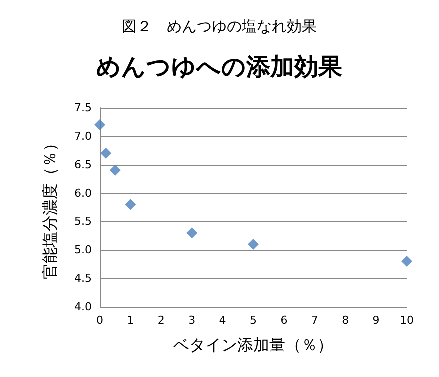  What do you see at coordinates (346, 320) in the screenshot?
I see `x-tick-label: 8` at bounding box center [346, 320].